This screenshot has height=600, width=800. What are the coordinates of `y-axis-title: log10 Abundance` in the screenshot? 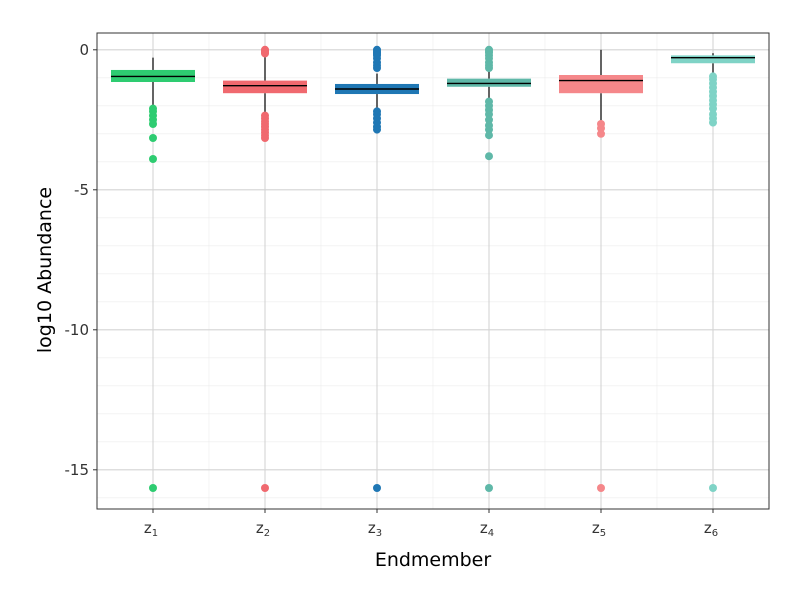 It's located at (45, 270).